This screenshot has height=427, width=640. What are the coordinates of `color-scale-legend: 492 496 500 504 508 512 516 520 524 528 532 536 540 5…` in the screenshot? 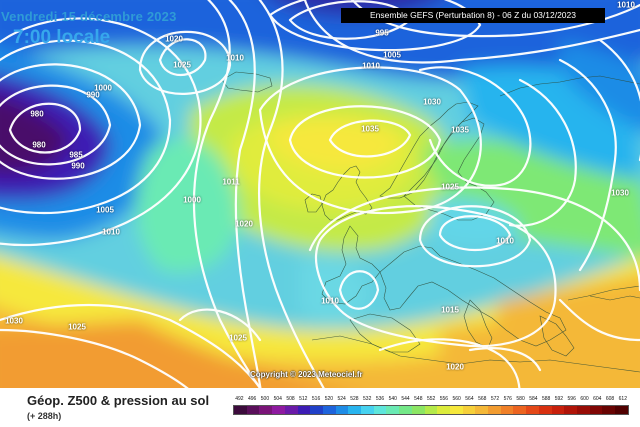 It's located at (431, 410).